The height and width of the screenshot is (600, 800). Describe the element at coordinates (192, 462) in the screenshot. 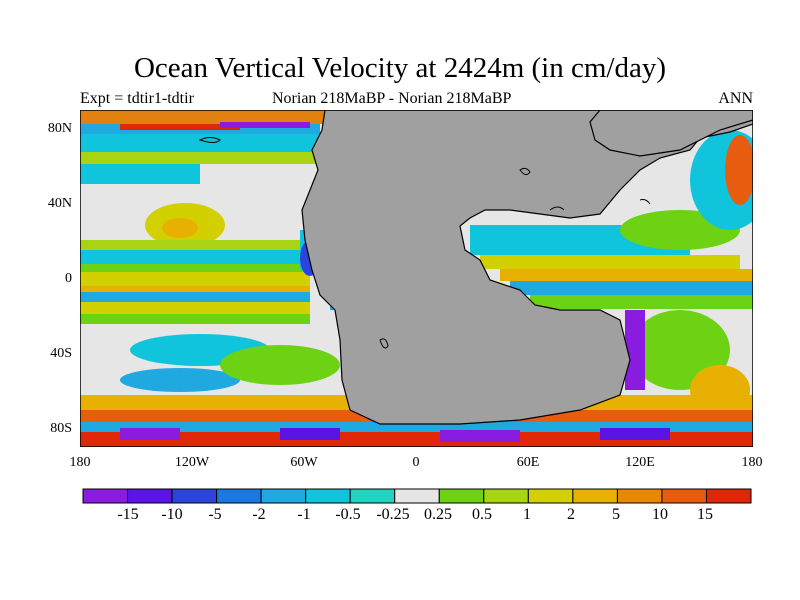

I see `lon-tick-label: 120W` at that location.